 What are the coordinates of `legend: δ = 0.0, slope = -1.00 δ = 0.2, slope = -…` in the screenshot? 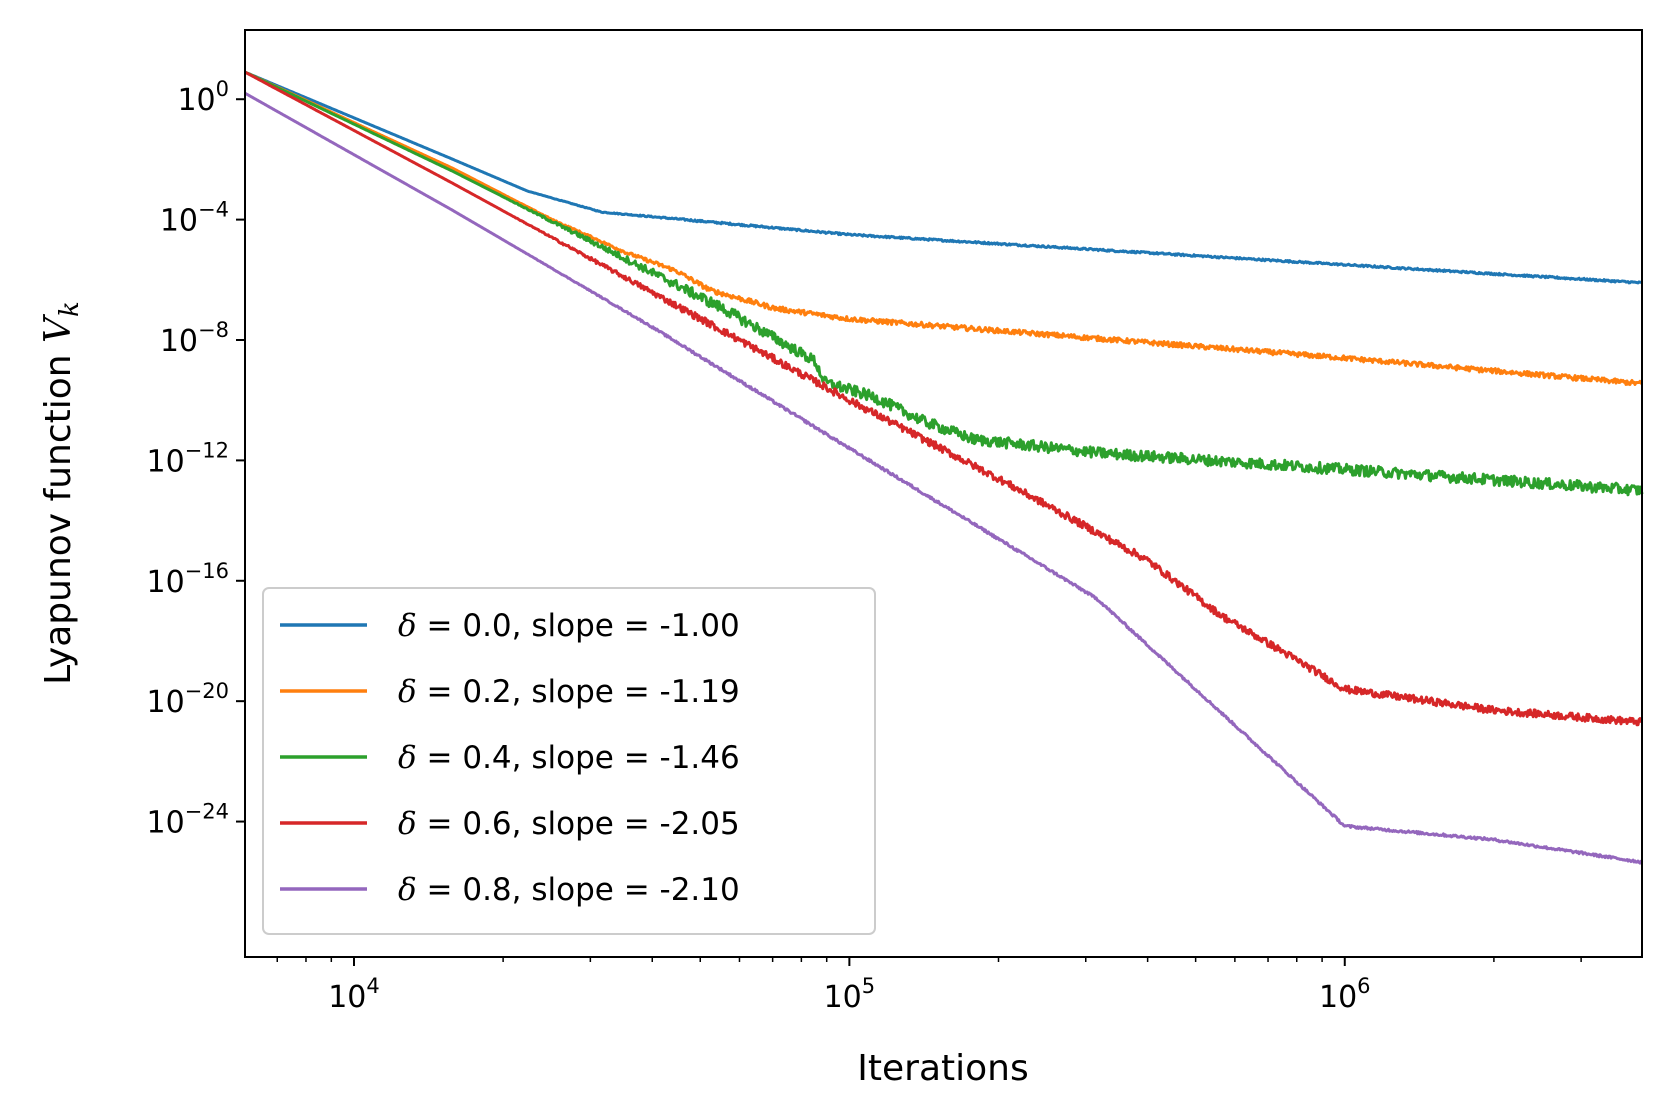 It's located at (569, 761).